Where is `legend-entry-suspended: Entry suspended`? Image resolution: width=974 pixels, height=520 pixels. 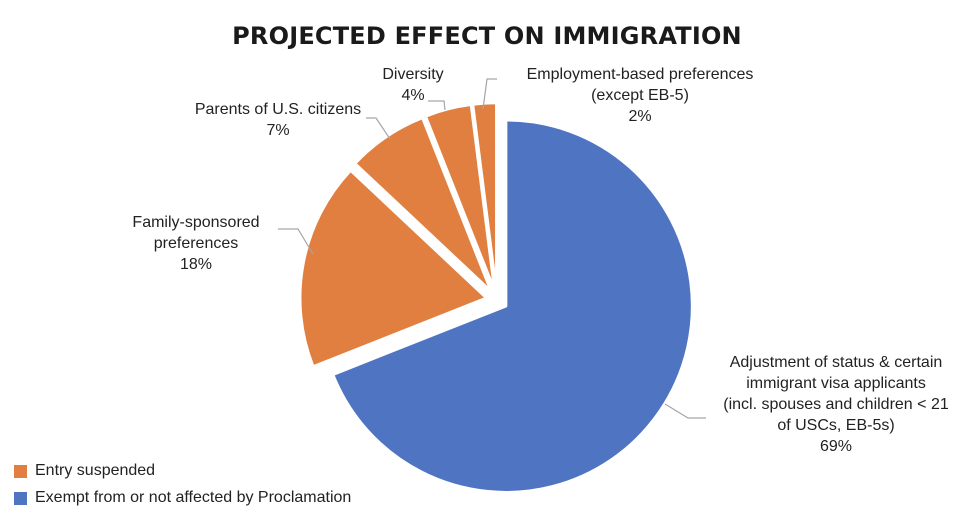 legend-entry-suspended: Entry suspended is located at coordinates (84, 471).